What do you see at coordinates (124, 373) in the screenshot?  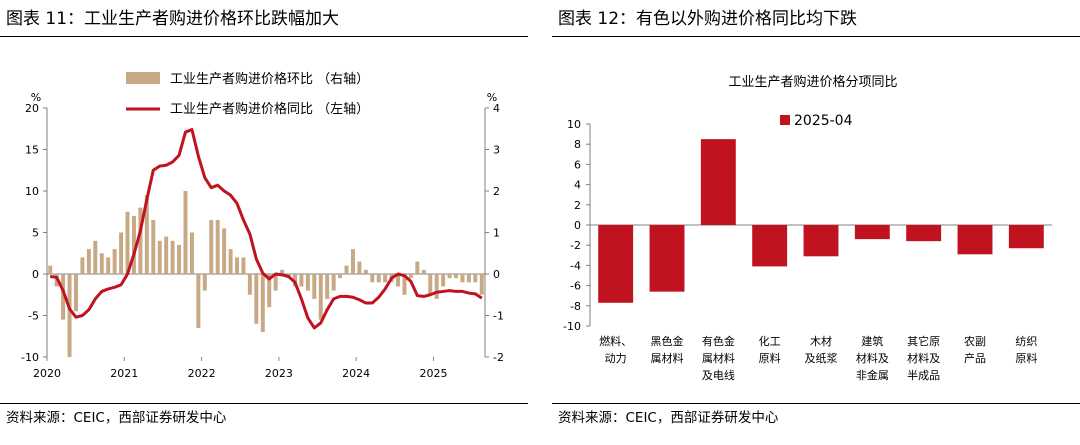 I see `x-tick-label: 2021` at bounding box center [124, 373].